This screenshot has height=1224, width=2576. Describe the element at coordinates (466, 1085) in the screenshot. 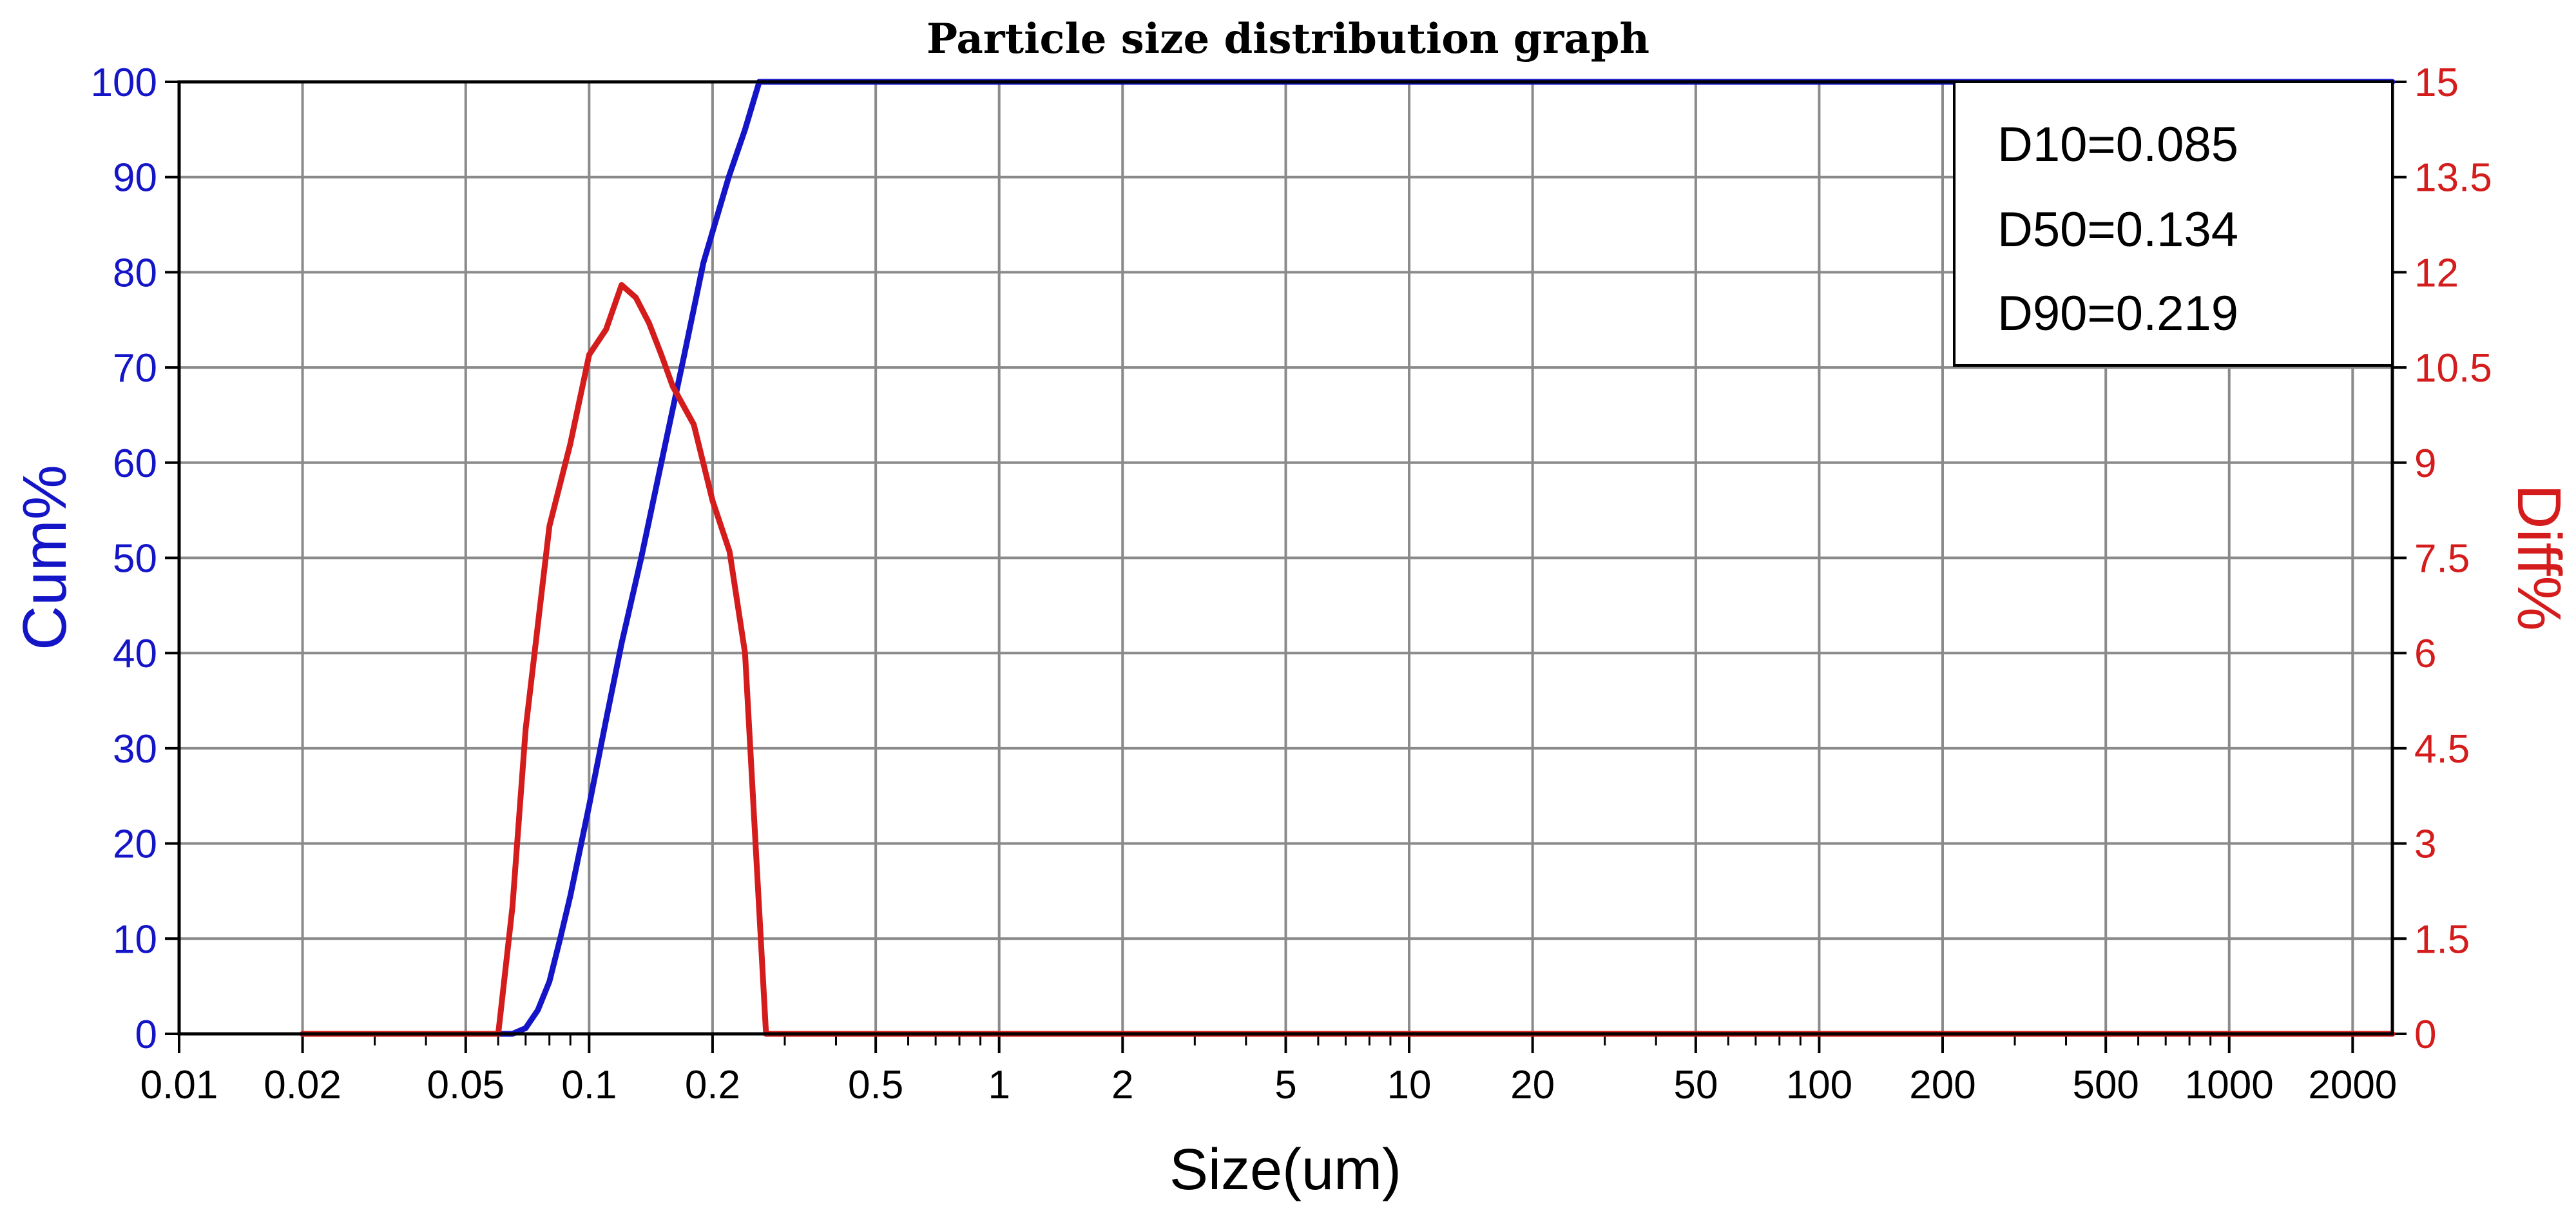

I see `x-tick-label: 0.05` at that location.